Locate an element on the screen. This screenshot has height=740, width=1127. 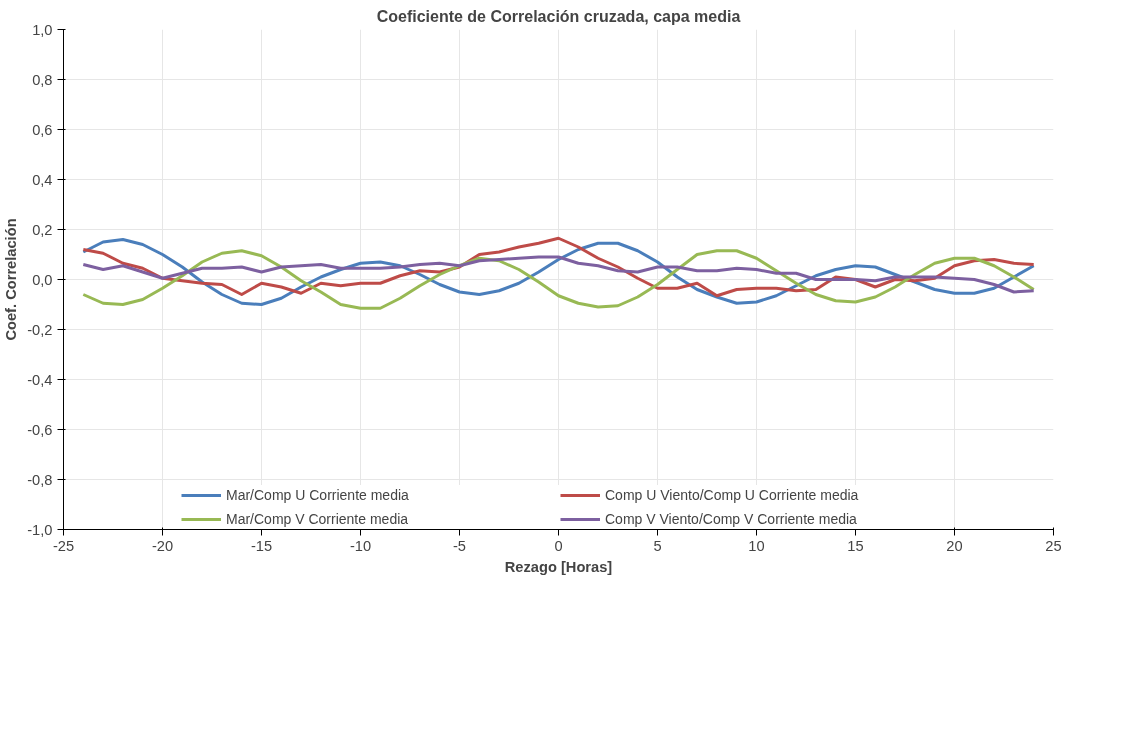
y-tick-label: 0,0 is located at coordinates (42, 279).